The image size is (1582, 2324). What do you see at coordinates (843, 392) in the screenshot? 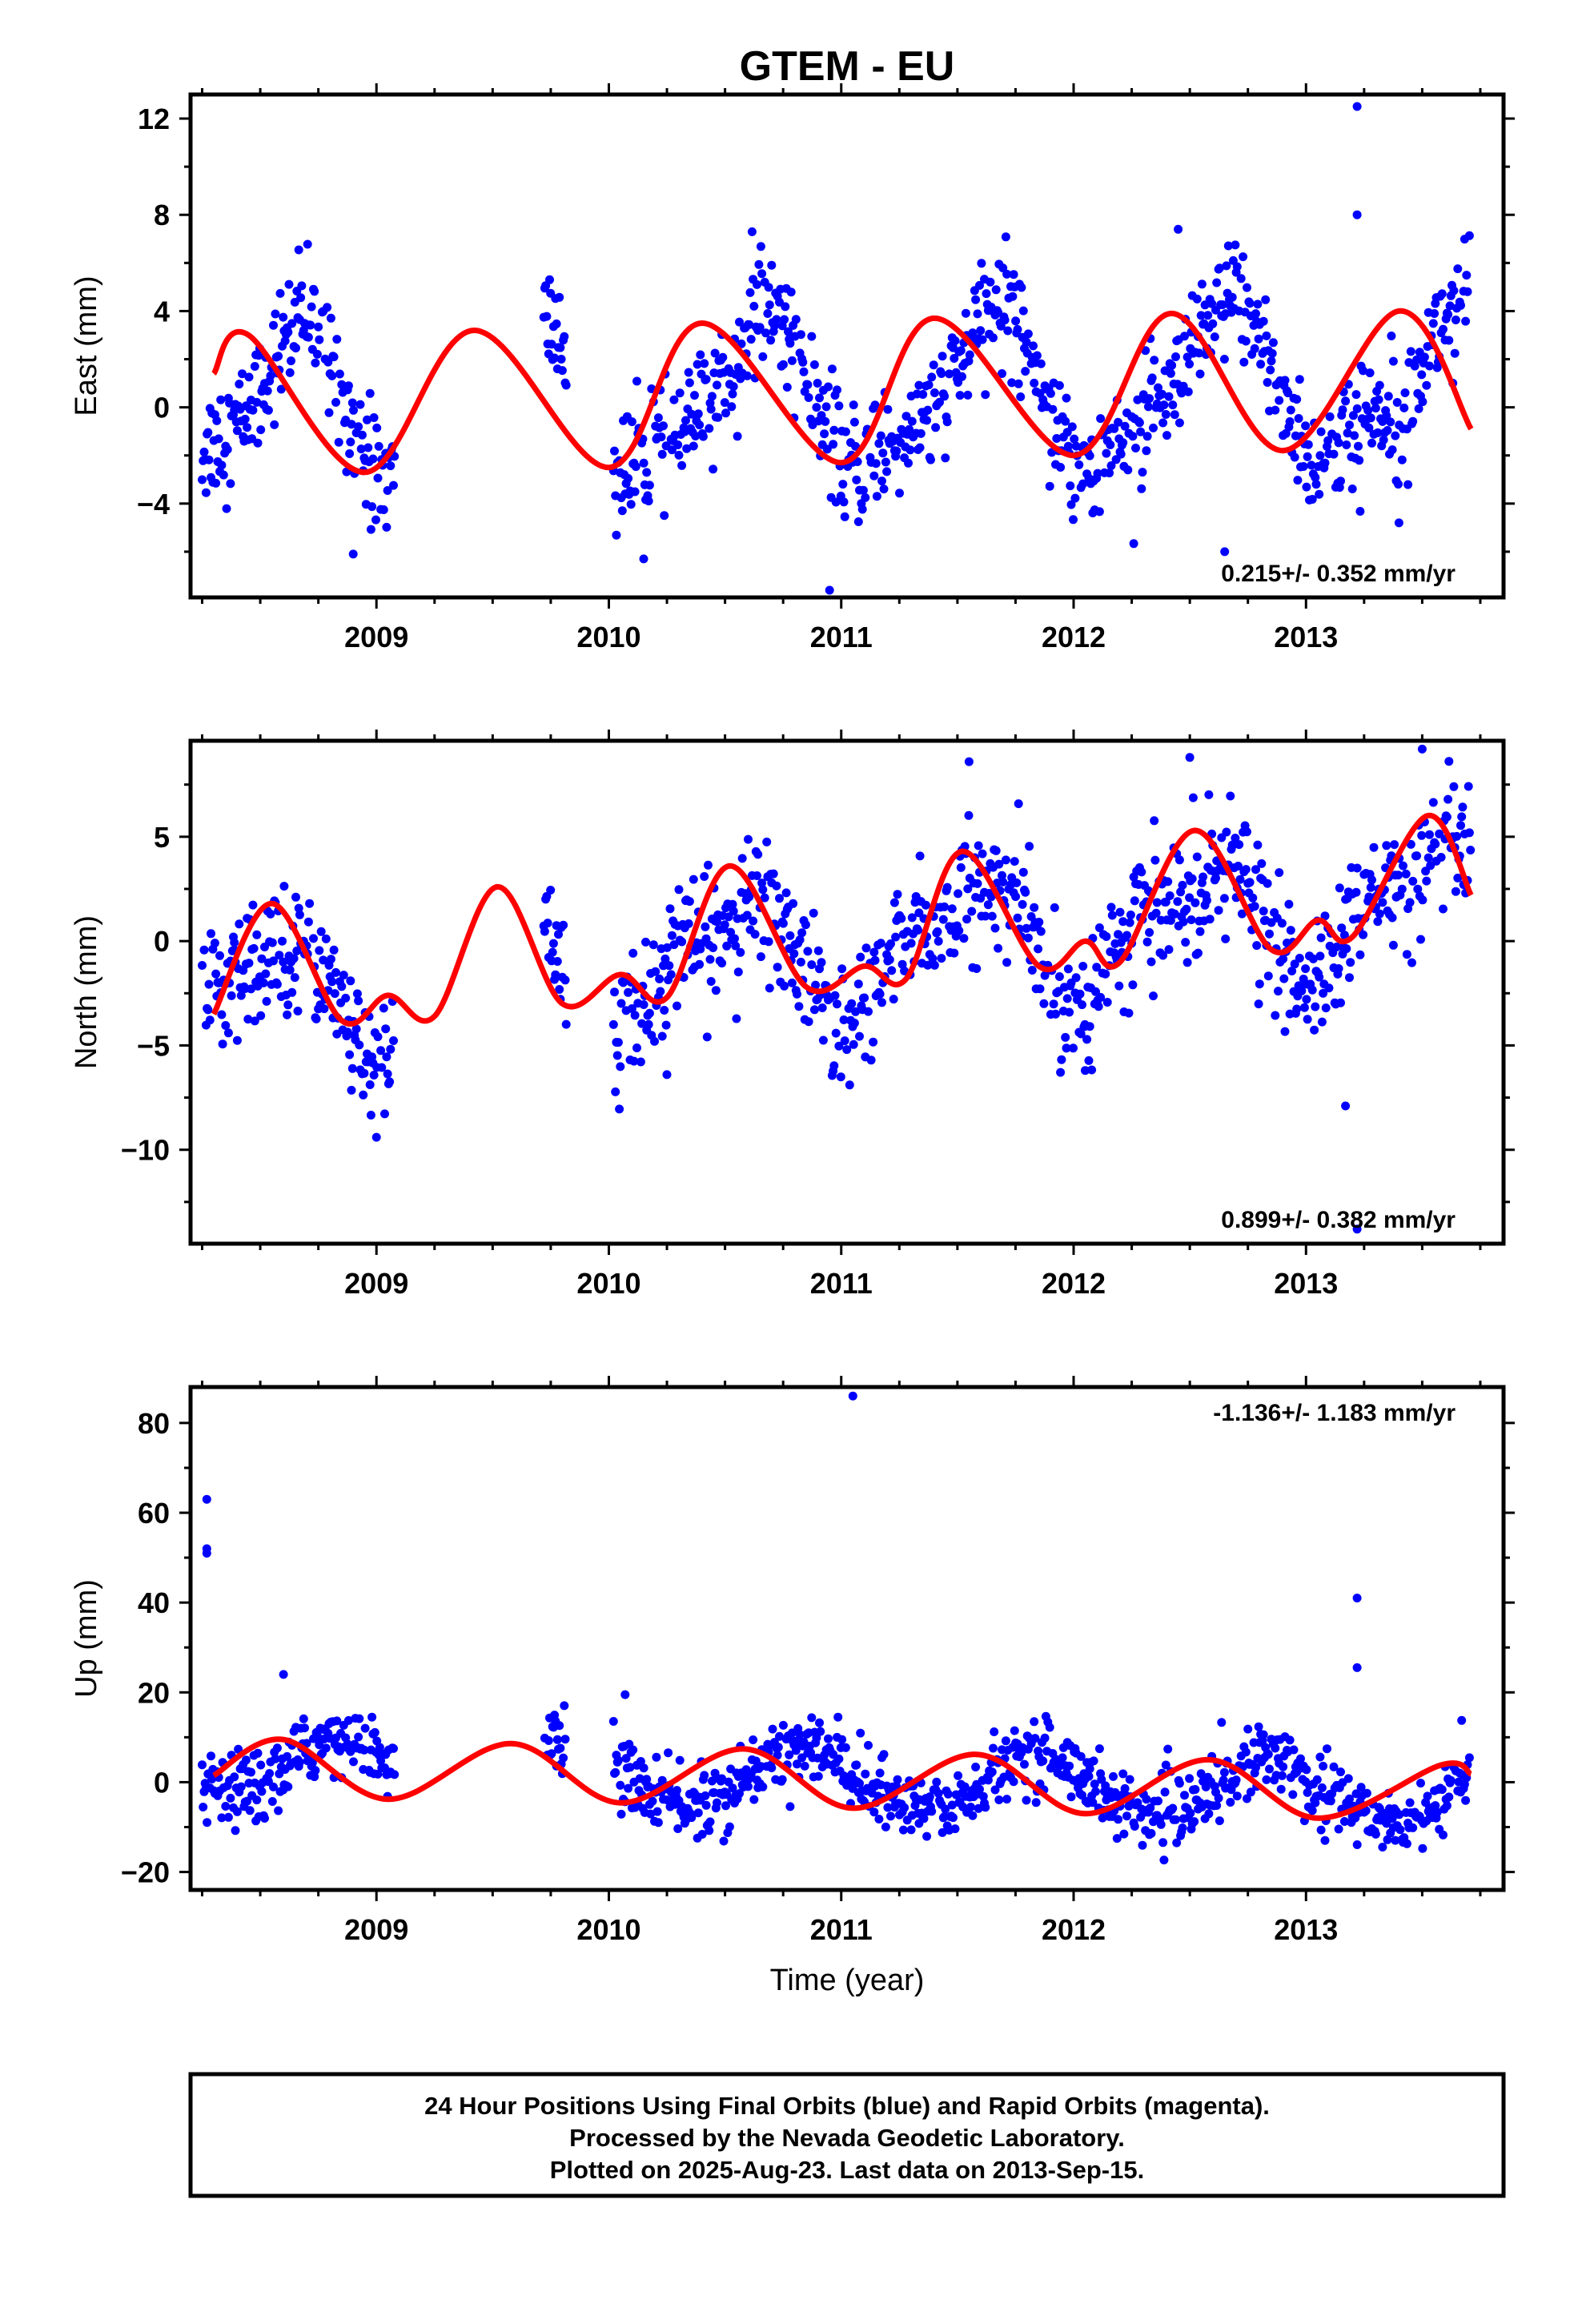
I see `east-fit-line` at bounding box center [843, 392].